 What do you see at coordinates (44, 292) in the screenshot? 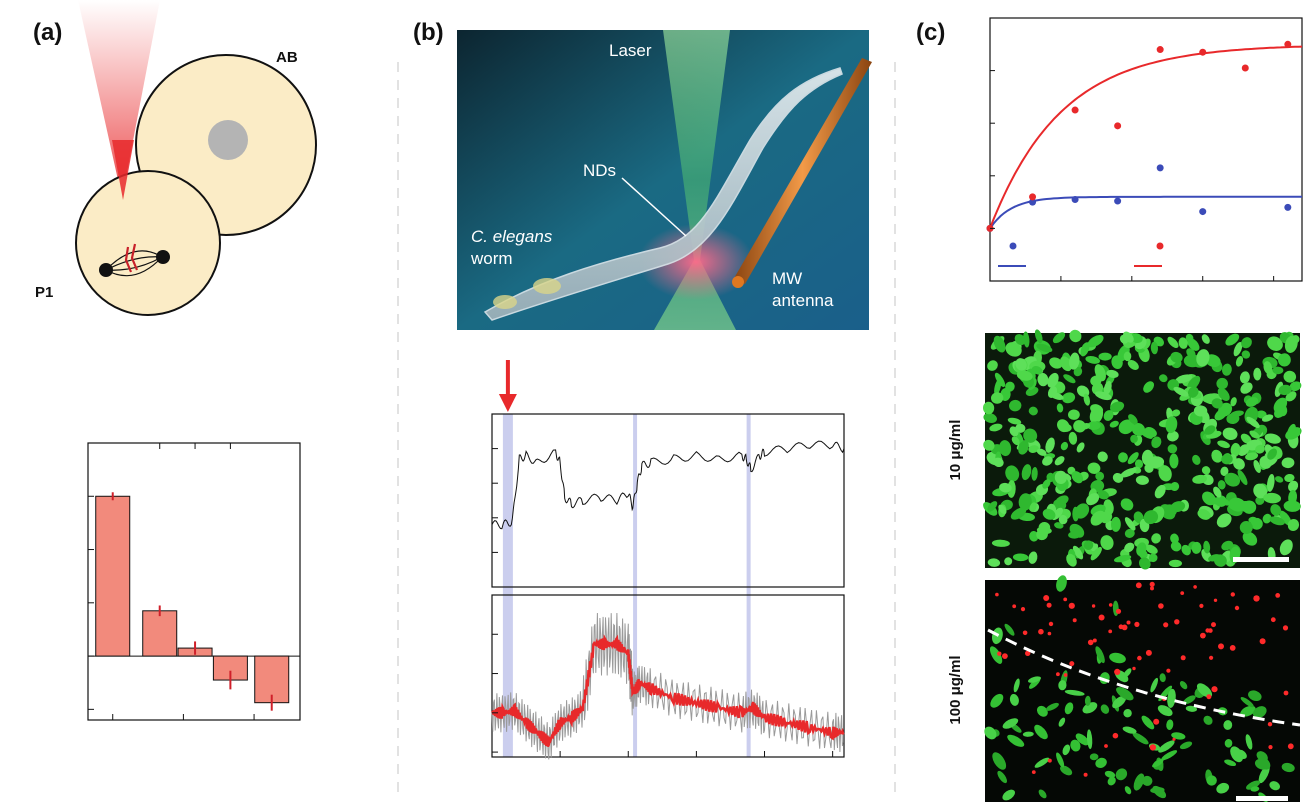
I see `label-p1: P1` at bounding box center [44, 292].